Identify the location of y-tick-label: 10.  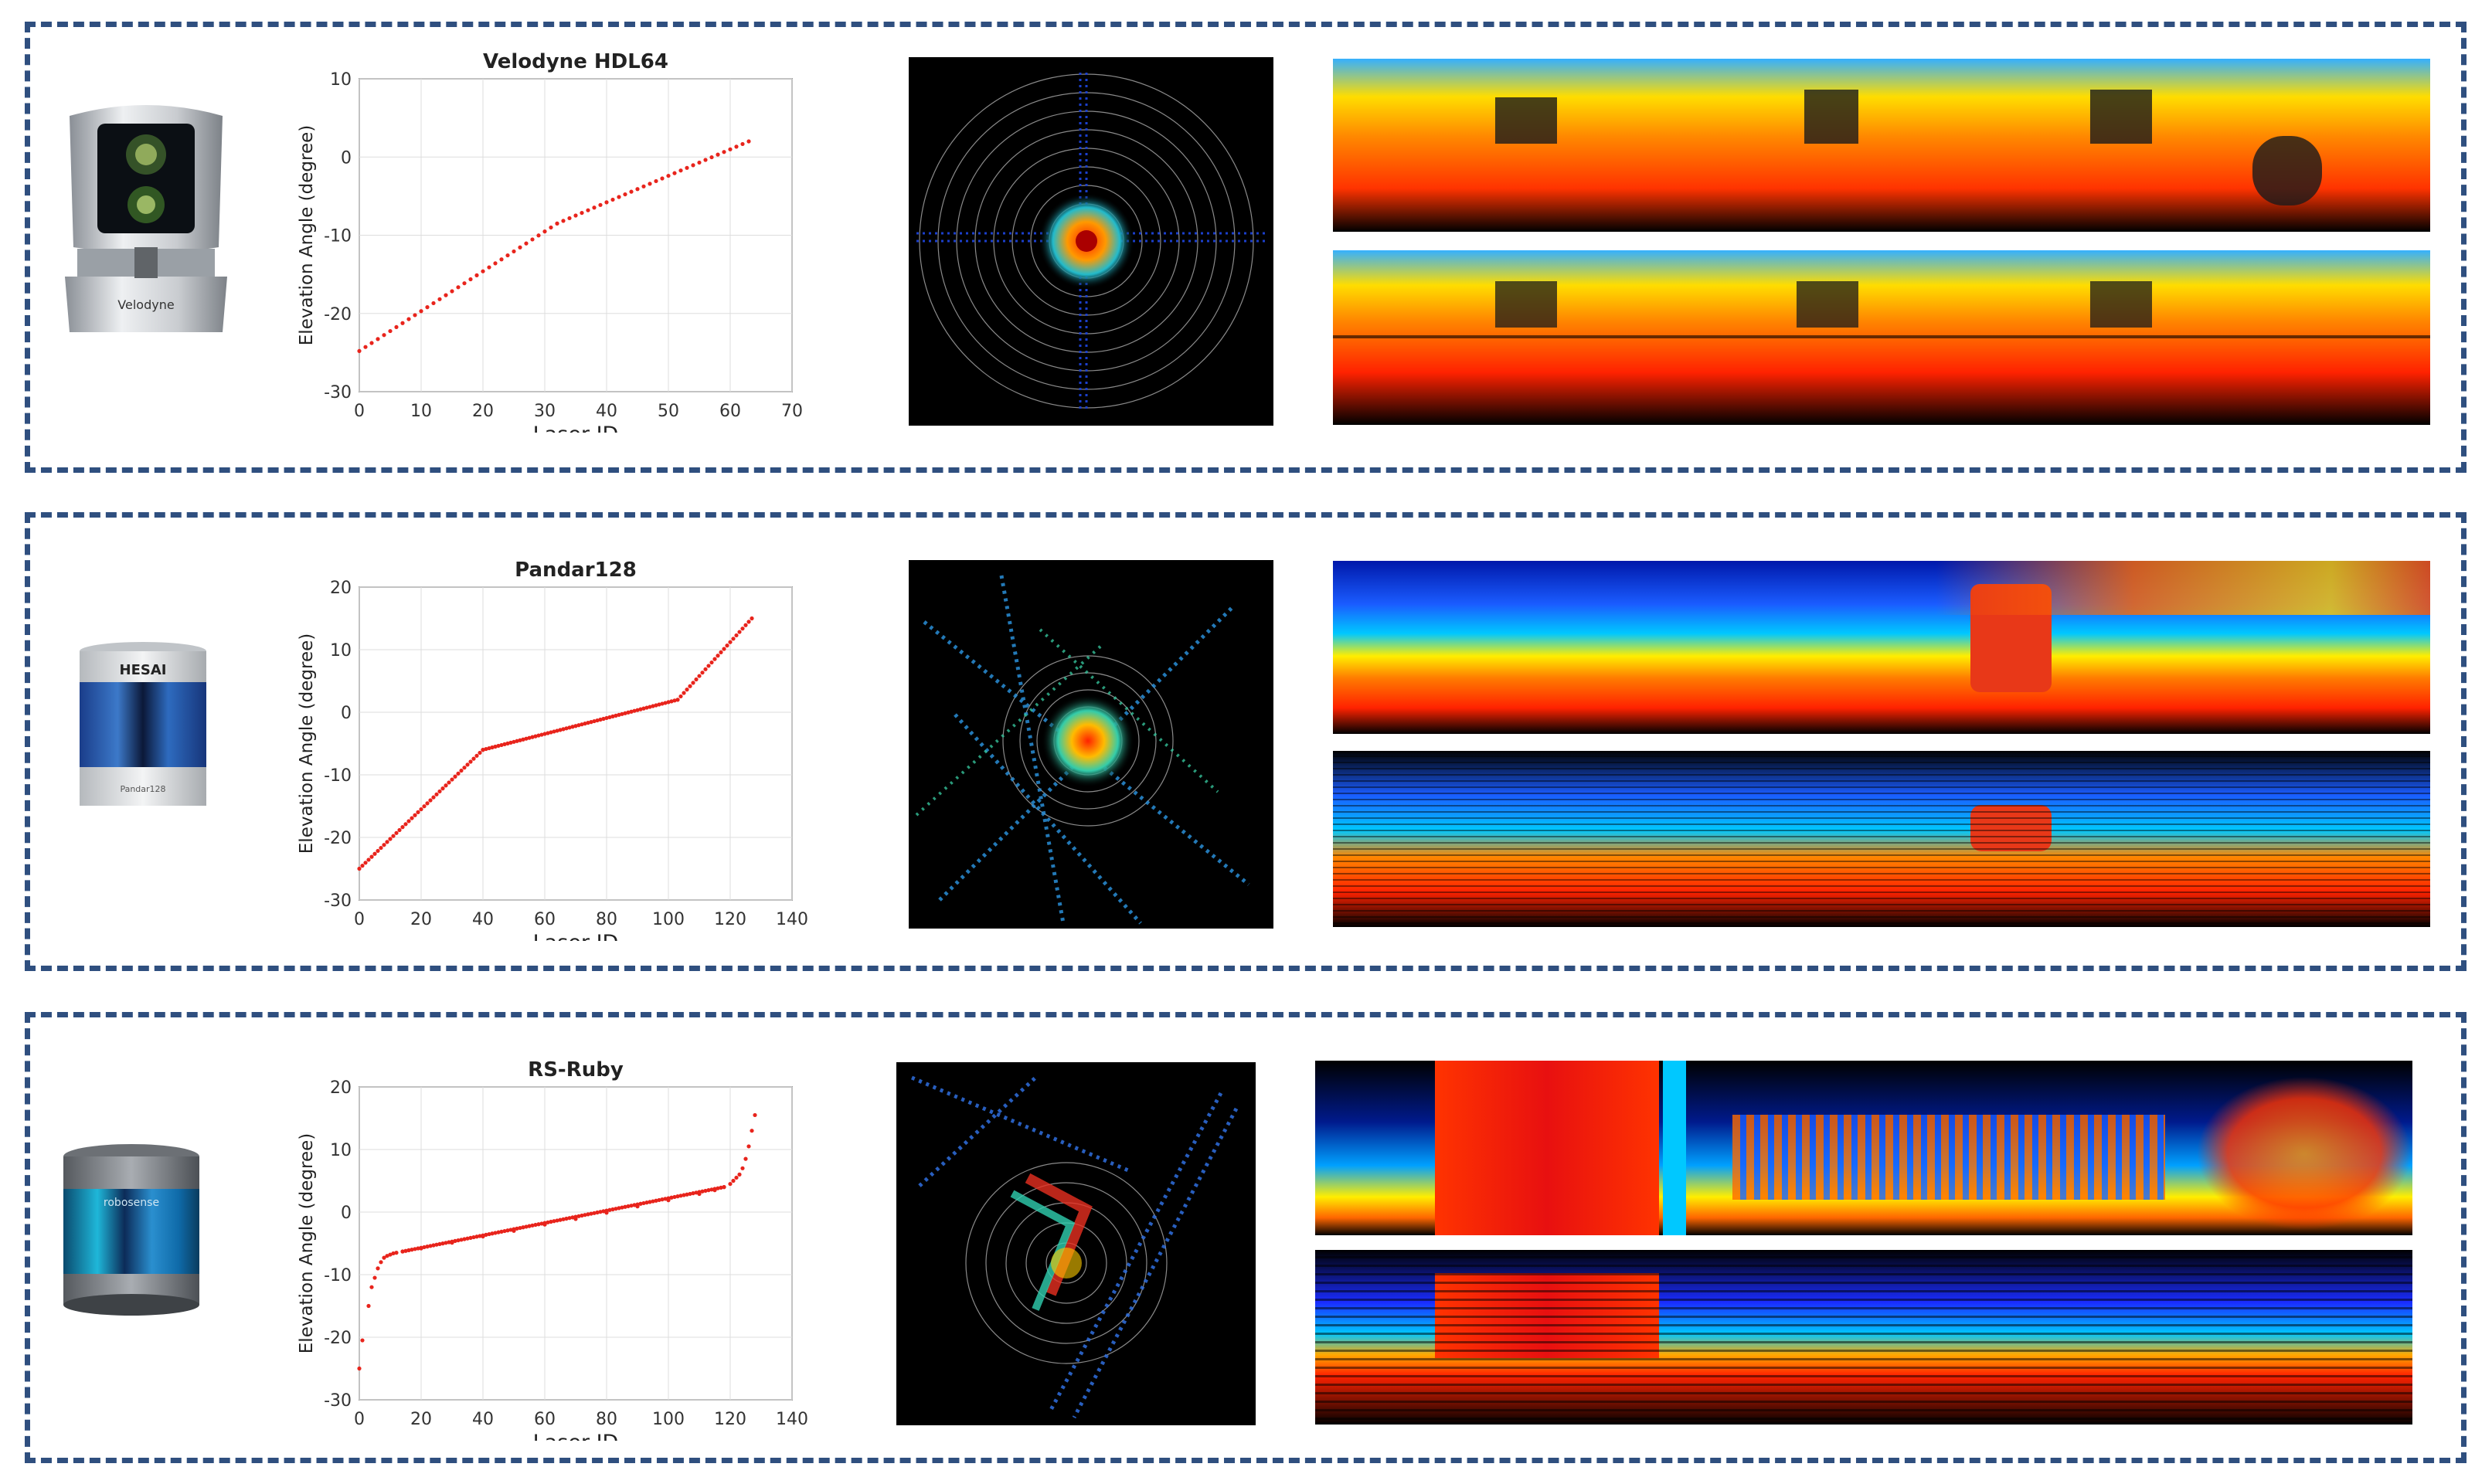
(341, 650).